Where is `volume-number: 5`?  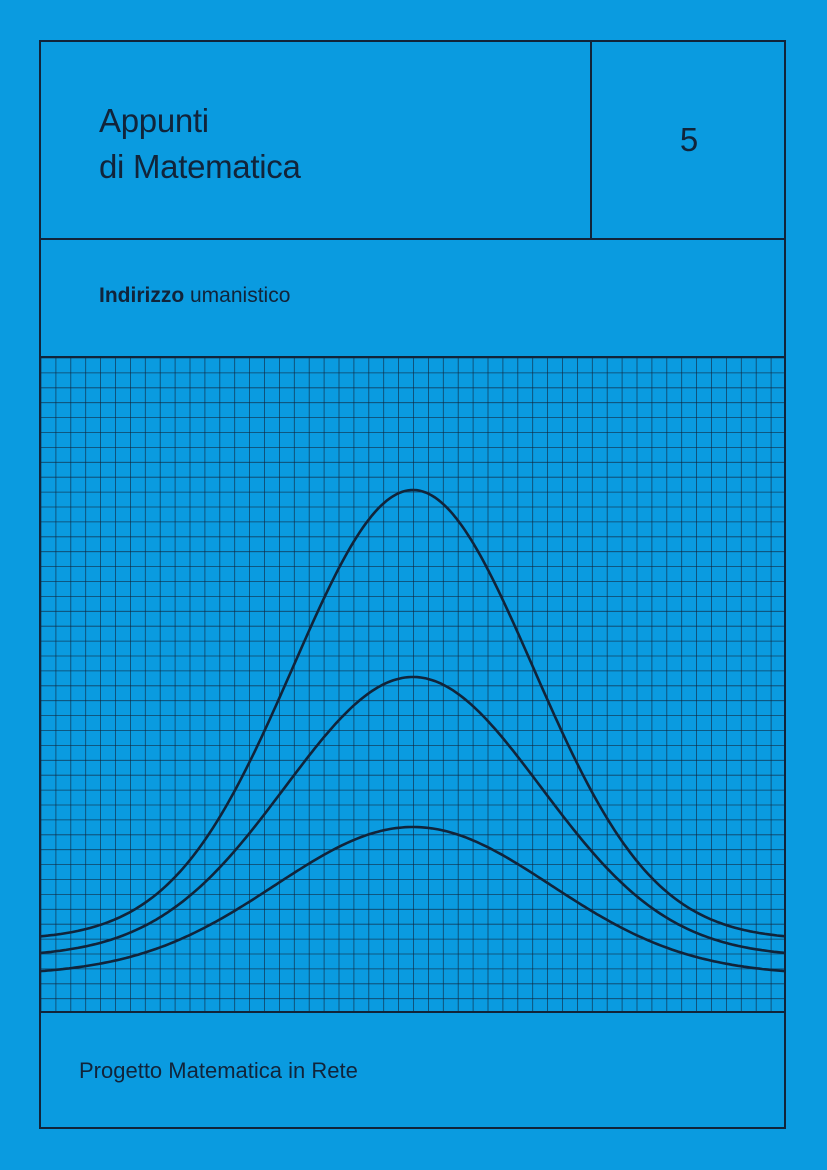
volume-number: 5 is located at coordinates (689, 139).